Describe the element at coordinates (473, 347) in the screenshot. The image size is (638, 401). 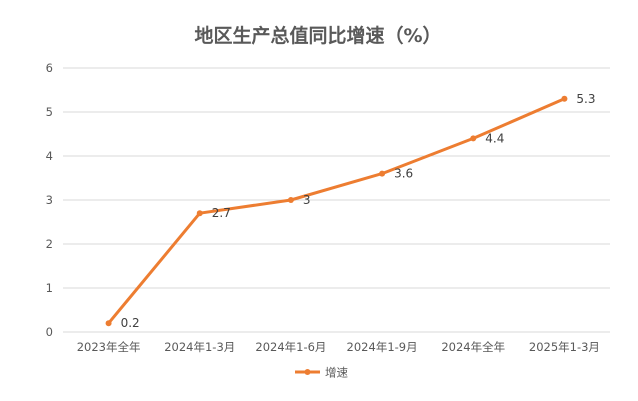
I see `x-tick-label: 2024年全年` at that location.